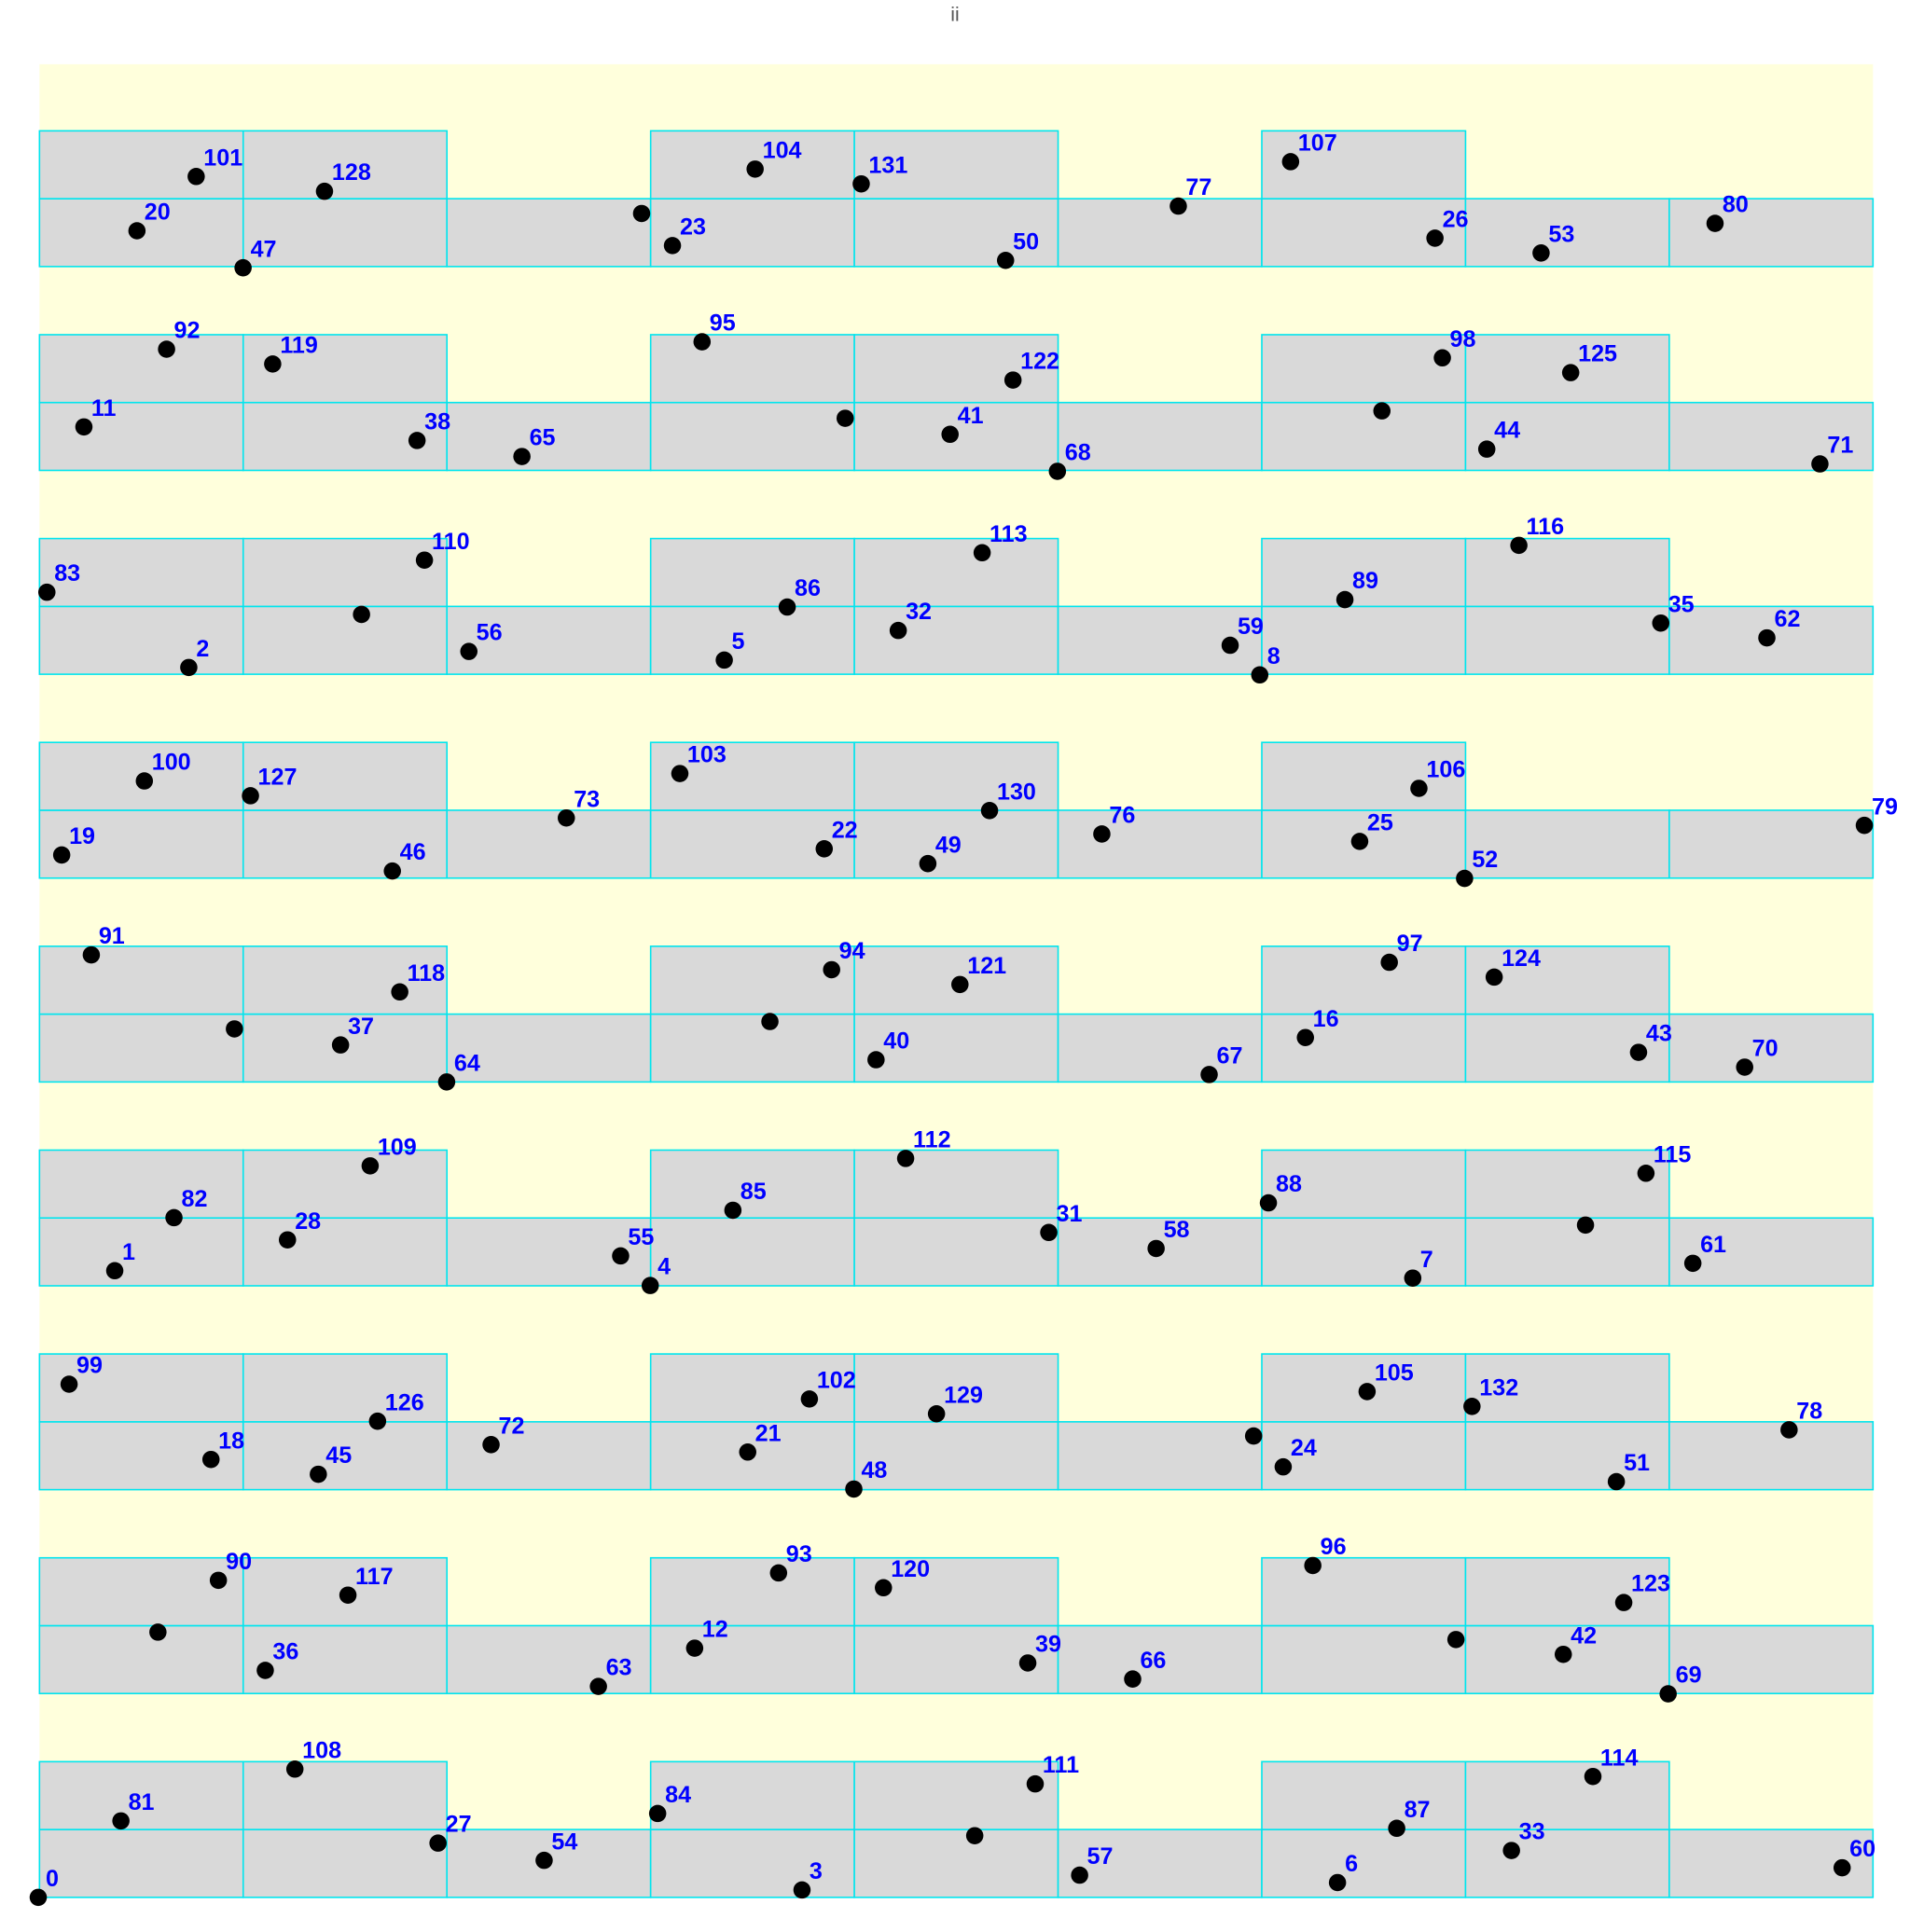  Describe the element at coordinates (158, 213) in the screenshot. I see `point-label: 20` at that location.